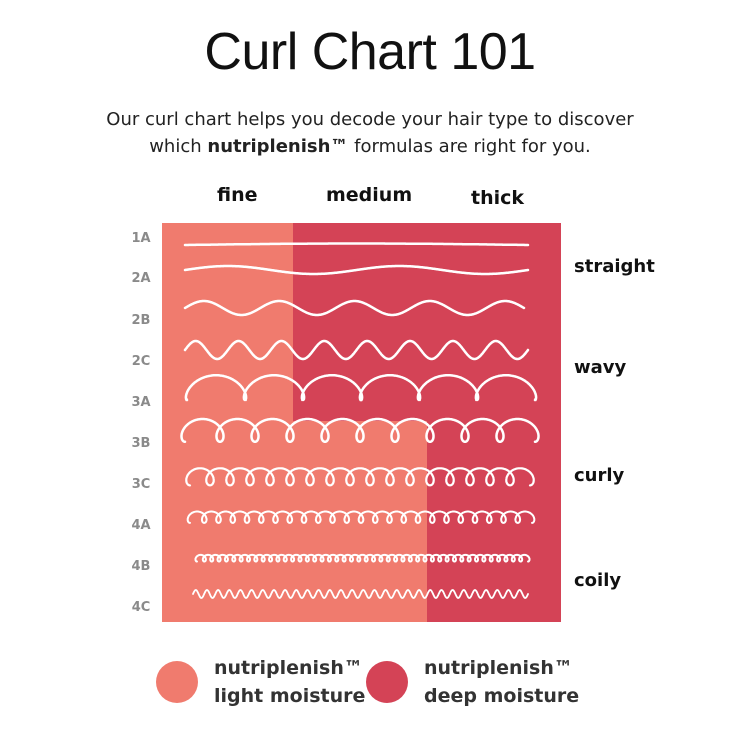 The height and width of the screenshot is (740, 740). I want to click on column-header-thick: thick, so click(498, 198).